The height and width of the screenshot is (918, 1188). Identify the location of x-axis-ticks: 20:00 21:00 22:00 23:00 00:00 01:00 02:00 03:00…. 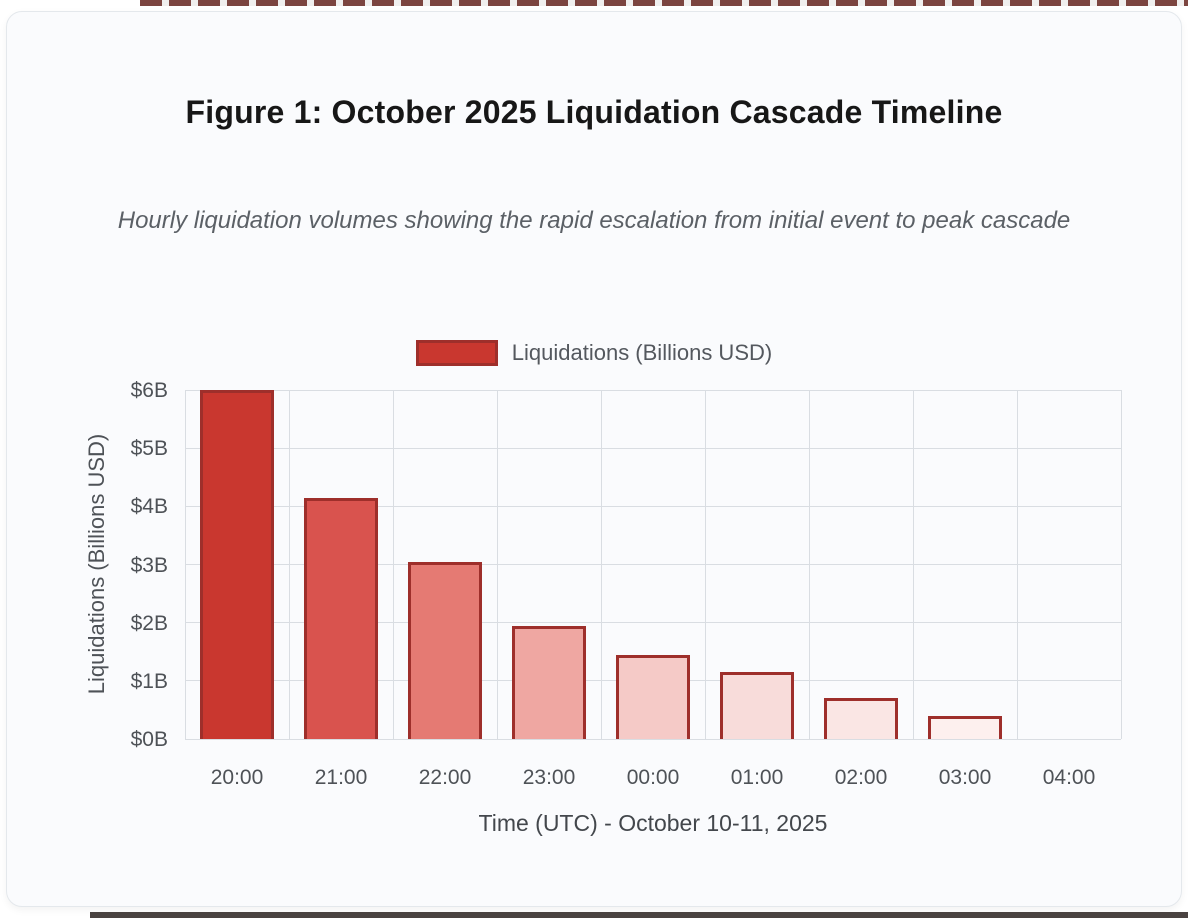
(653, 781).